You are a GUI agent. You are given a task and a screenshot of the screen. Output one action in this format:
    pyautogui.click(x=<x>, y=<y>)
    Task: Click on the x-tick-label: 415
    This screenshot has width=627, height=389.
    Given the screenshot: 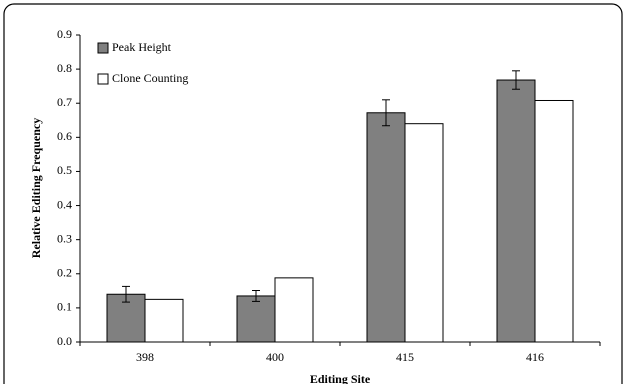 What is the action you would take?
    pyautogui.click(x=405, y=357)
    